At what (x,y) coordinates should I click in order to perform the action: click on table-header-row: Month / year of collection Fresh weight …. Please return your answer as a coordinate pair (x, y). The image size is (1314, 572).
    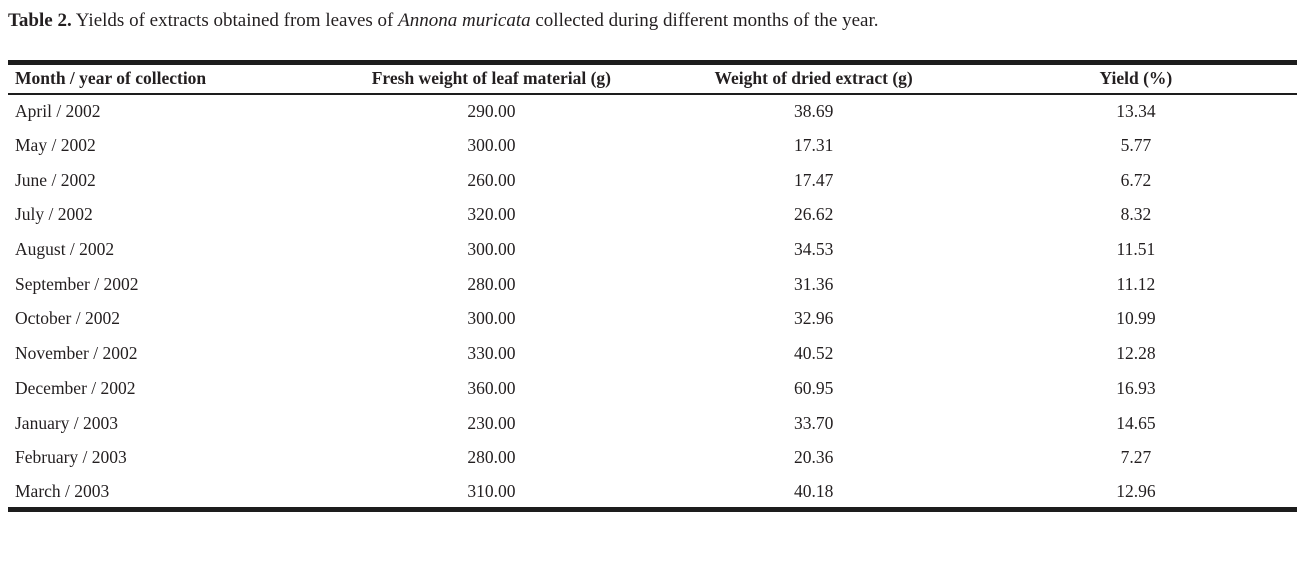
    Looking at the image, I should click on (652, 78).